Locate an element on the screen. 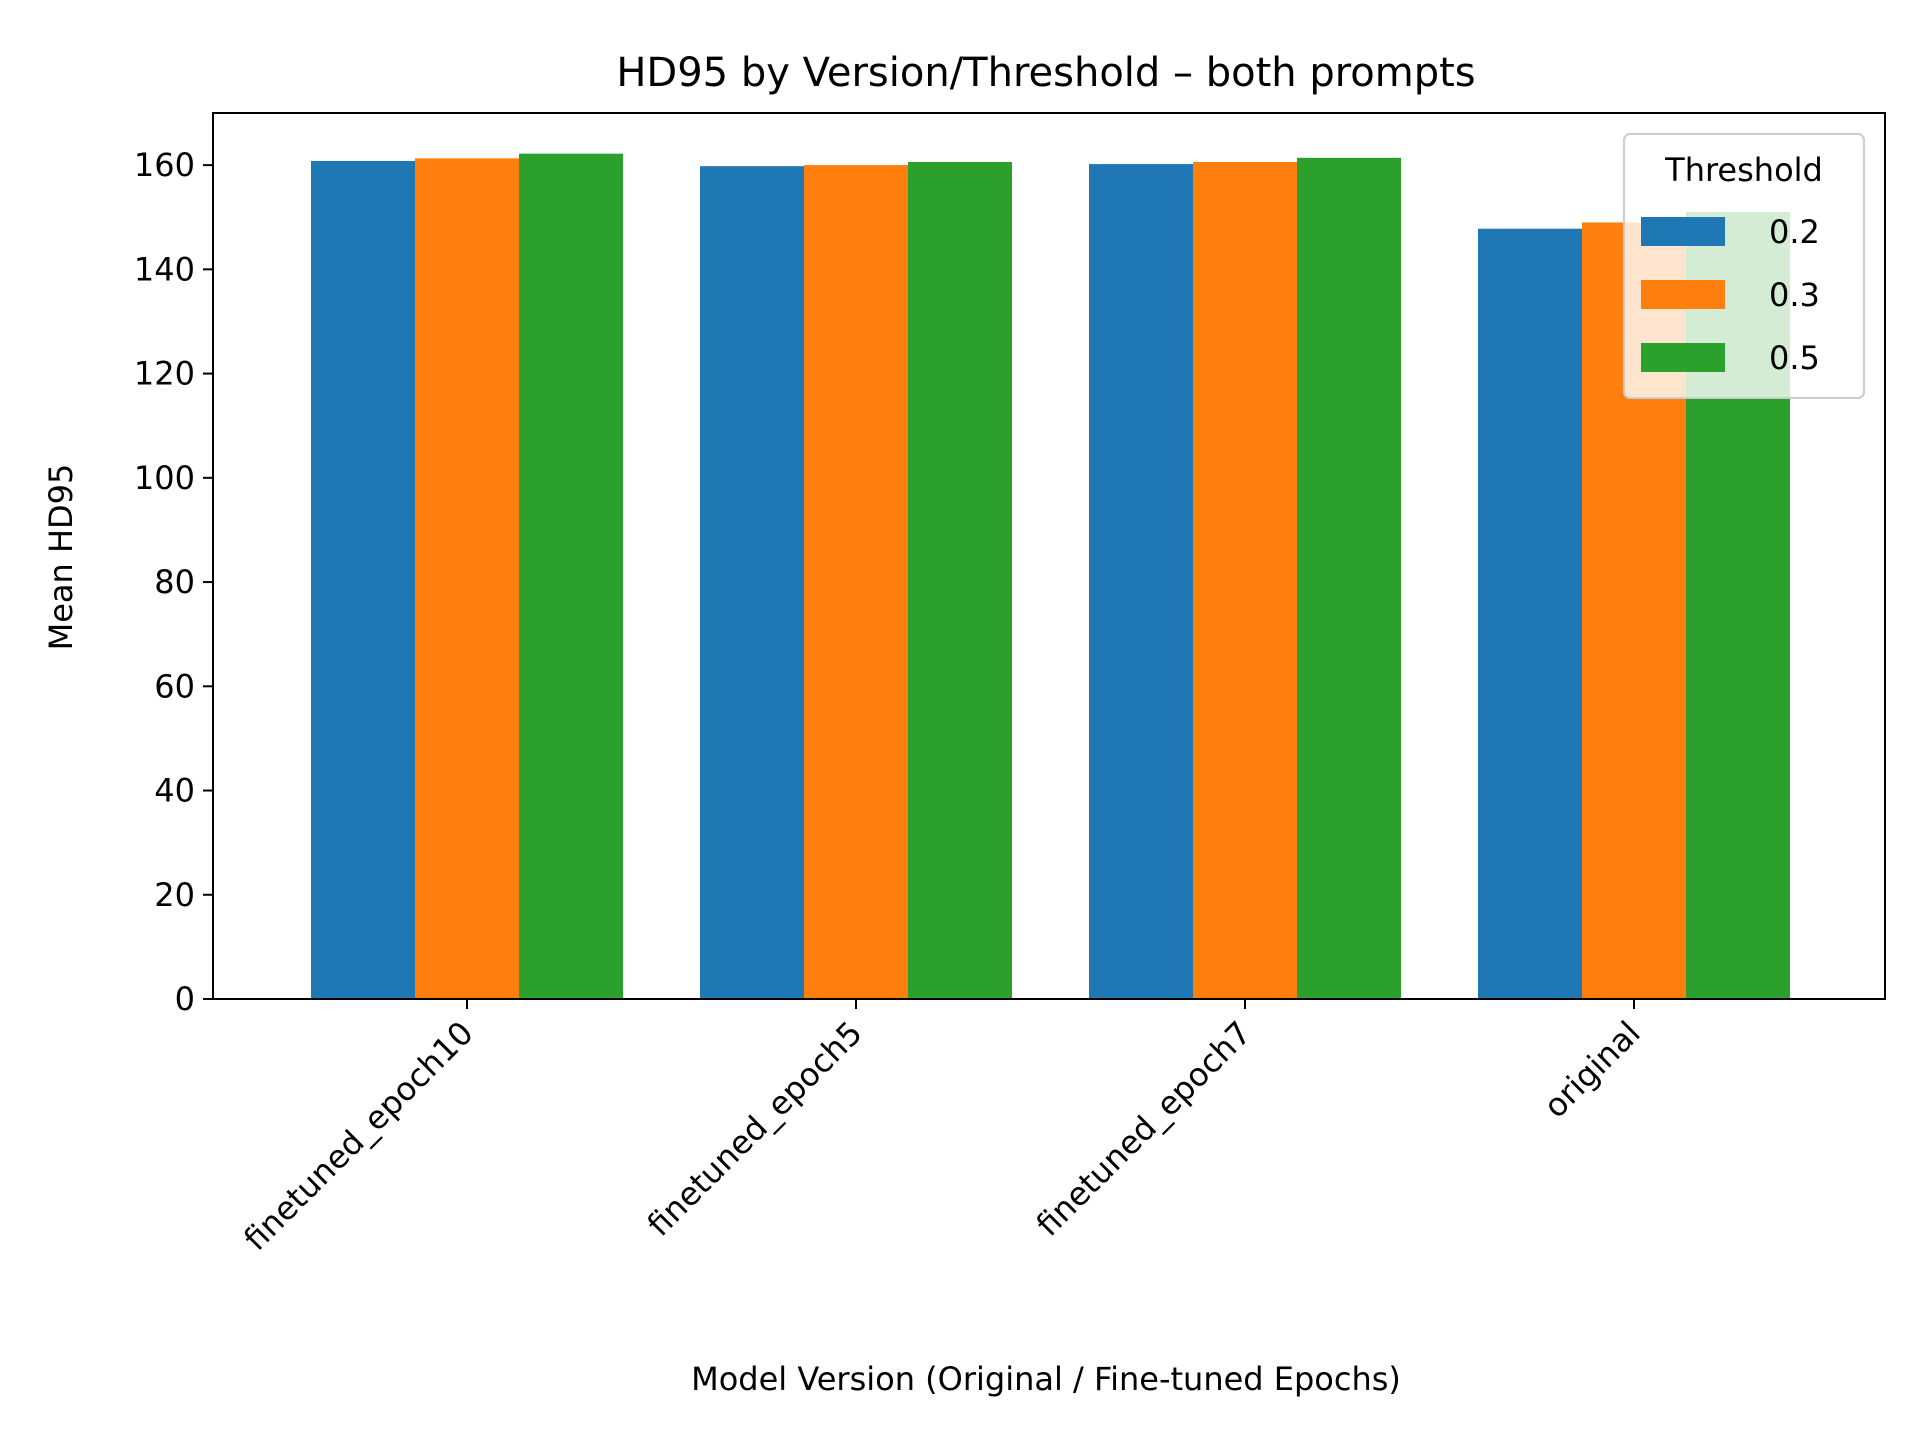 Image resolution: width=1920 pixels, height=1440 pixels. bar-finetuned_epoch10-0.3 is located at coordinates (467, 578).